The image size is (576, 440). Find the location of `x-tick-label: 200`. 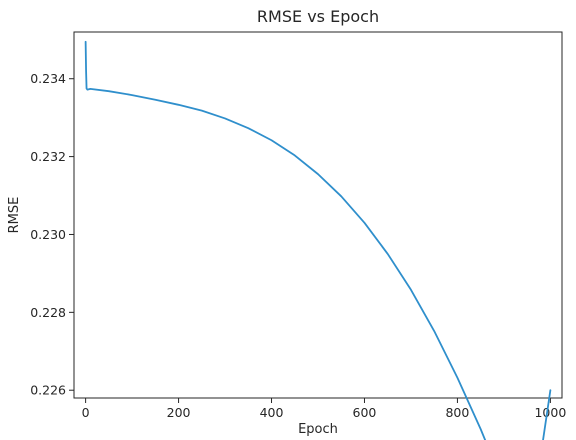

x-tick-label: 200 is located at coordinates (179, 412).